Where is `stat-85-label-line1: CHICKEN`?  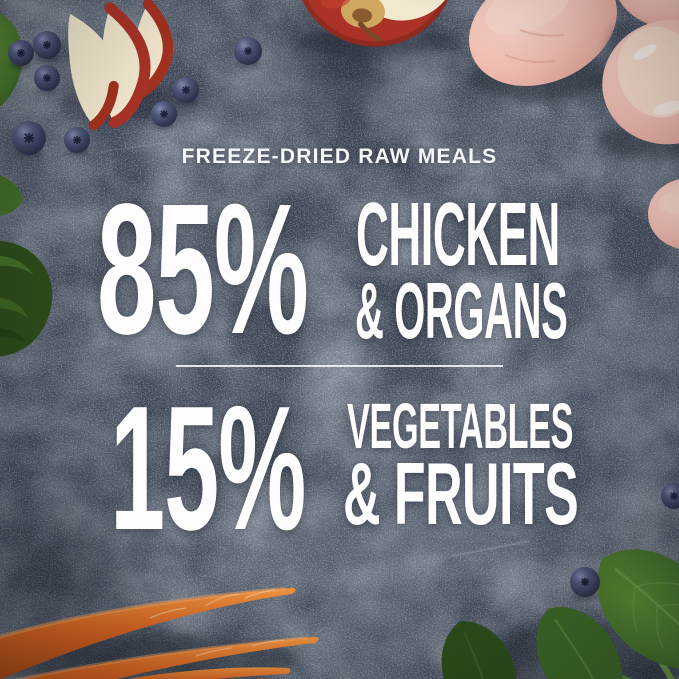 stat-85-label-line1: CHICKEN is located at coordinates (458, 235).